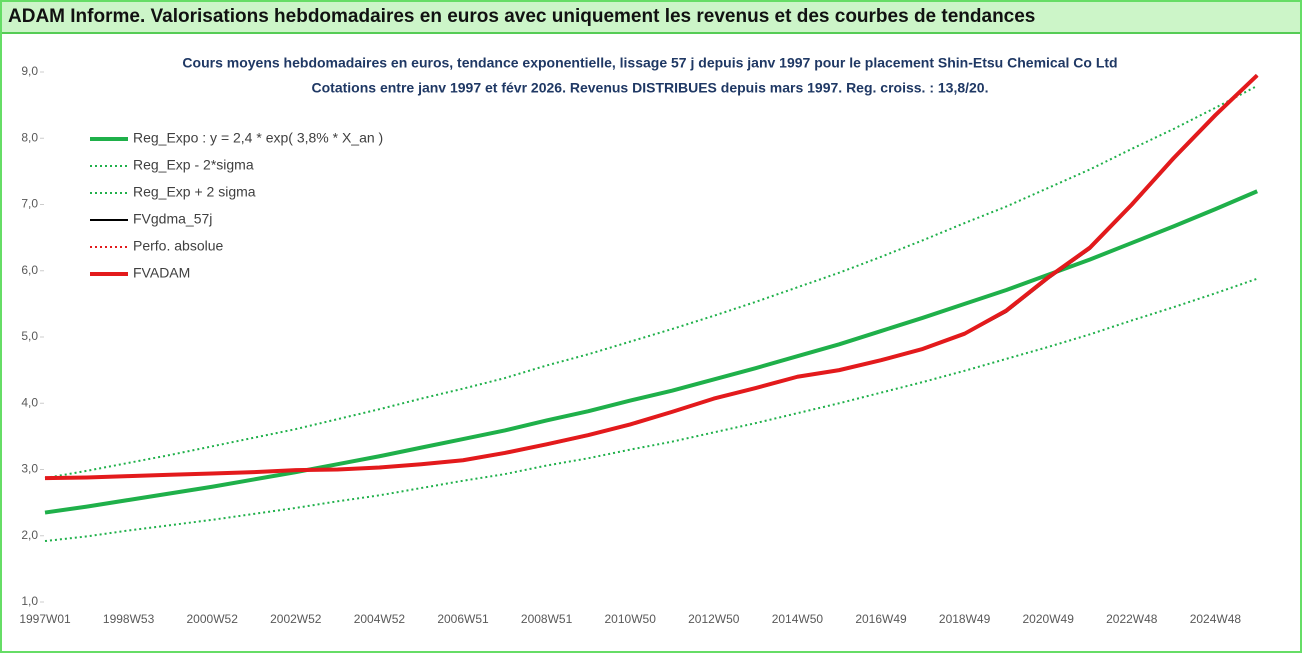 Image resolution: width=1302 pixels, height=656 pixels. What do you see at coordinates (296, 619) in the screenshot?
I see `x-tick-label: 2002W52` at bounding box center [296, 619].